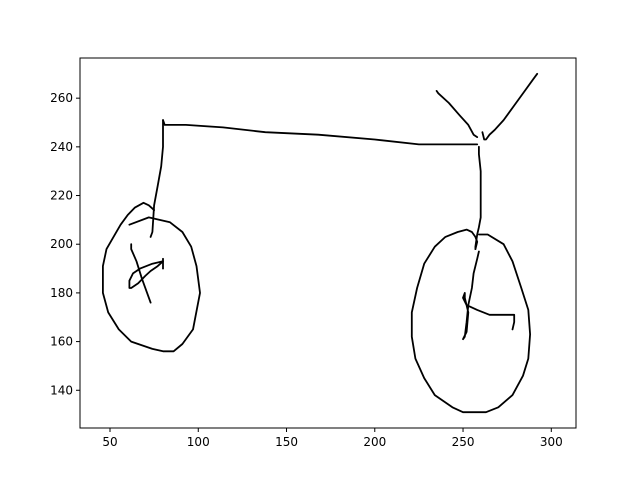  Describe the element at coordinates (61, 390) in the screenshot. I see `y-tick-label: 140` at that location.